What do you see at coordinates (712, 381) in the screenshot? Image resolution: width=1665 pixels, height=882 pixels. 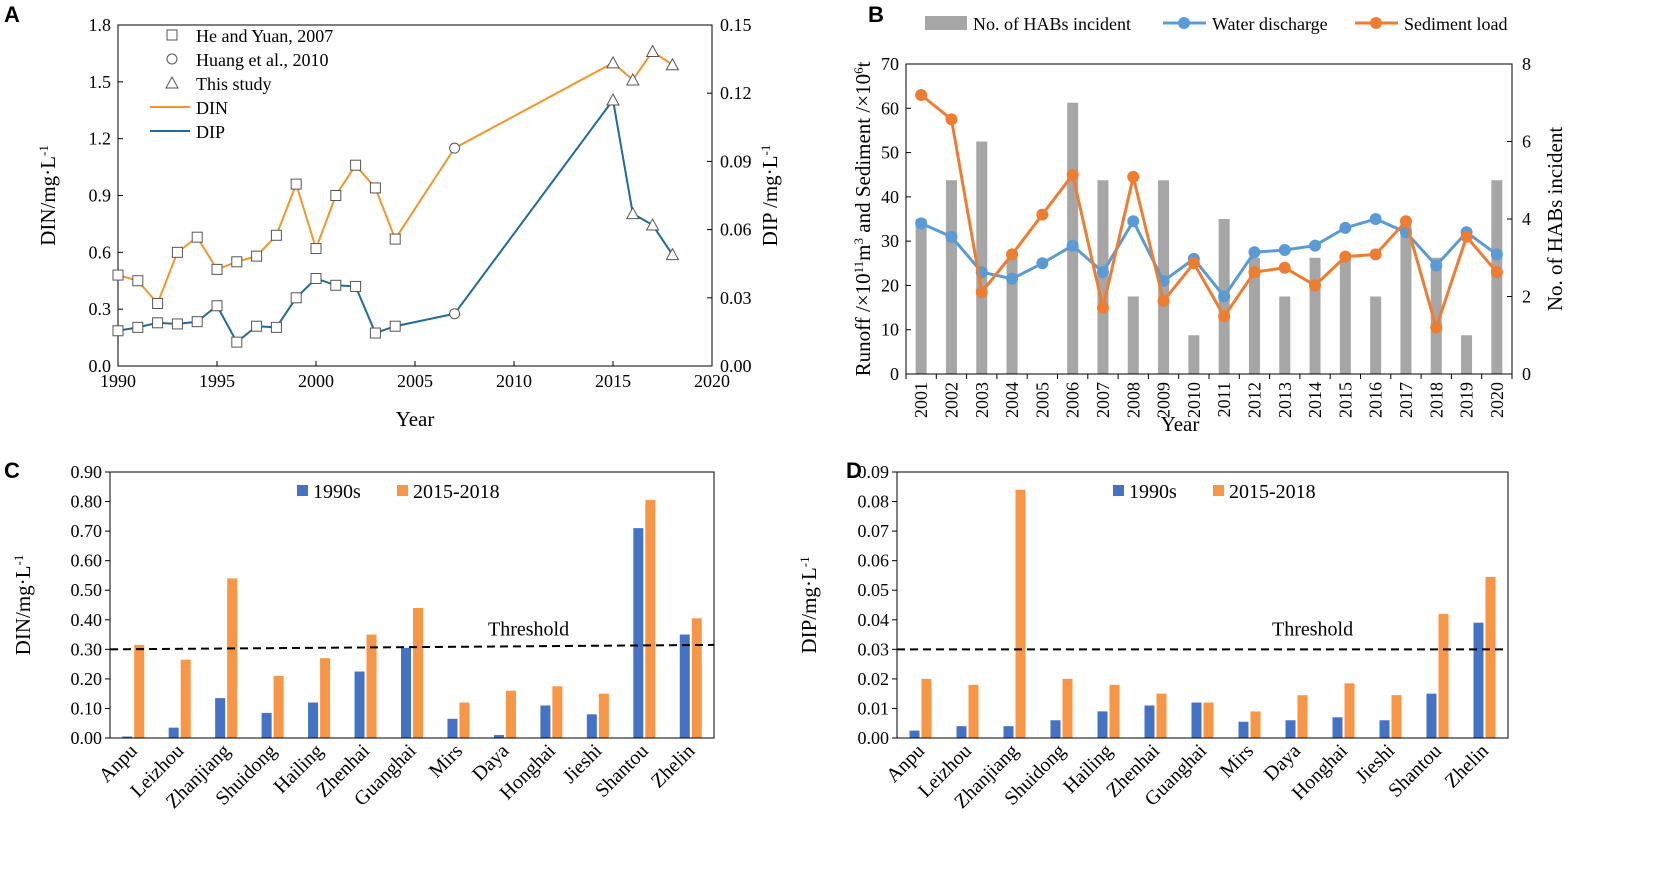 I see `x-tick-label: 2020` at bounding box center [712, 381].